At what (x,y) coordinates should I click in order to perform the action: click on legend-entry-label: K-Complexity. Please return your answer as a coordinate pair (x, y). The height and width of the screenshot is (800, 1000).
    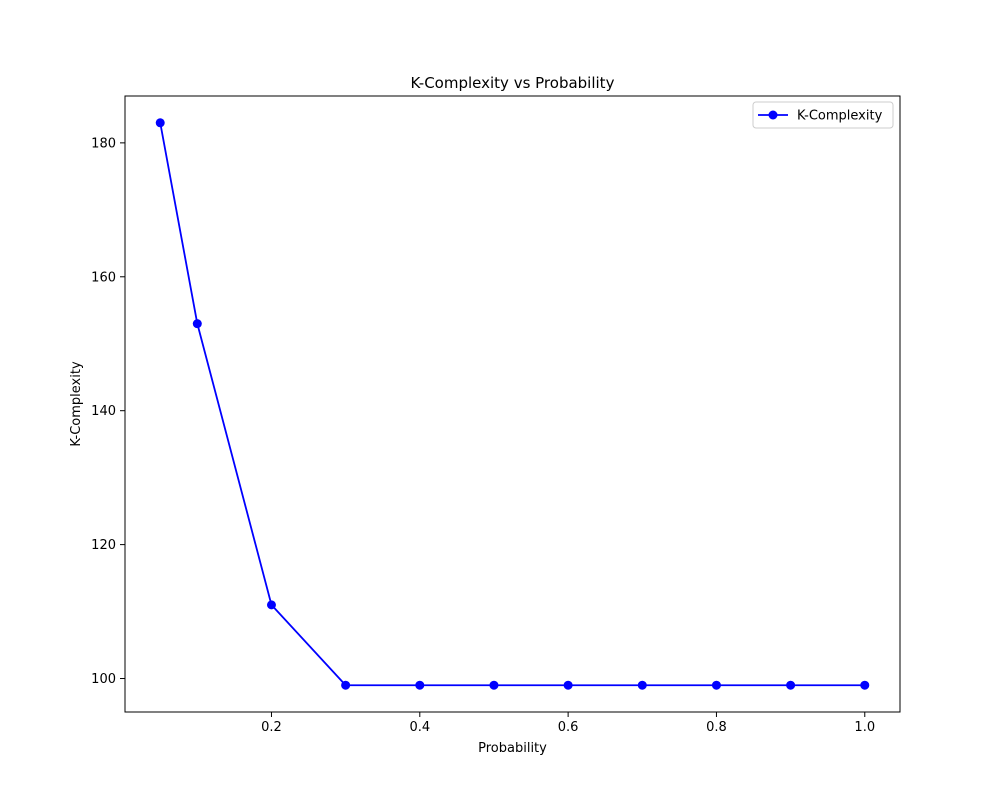
    Looking at the image, I should click on (840, 116).